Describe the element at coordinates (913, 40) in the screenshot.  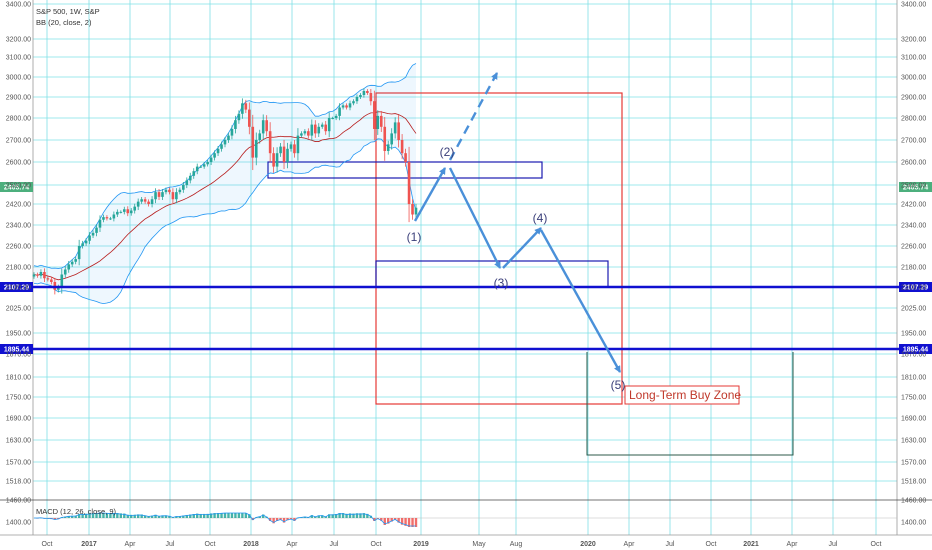
I see `y-tick-right-1: 3200.00` at that location.